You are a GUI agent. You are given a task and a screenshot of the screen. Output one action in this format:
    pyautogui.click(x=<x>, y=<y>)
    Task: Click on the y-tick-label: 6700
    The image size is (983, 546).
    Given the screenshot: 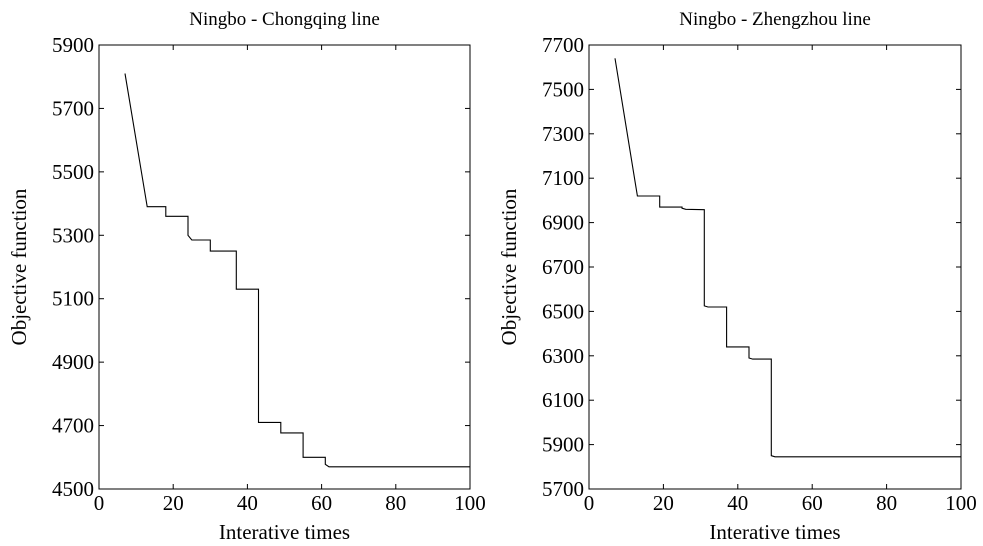 What is the action you would take?
    pyautogui.click(x=563, y=267)
    